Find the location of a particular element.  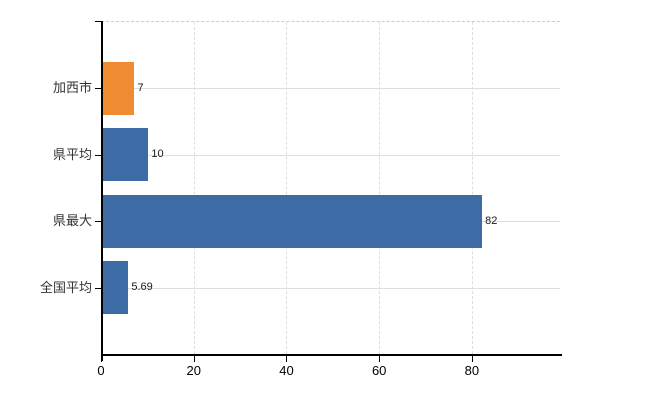

bar-value-label: 82 is located at coordinates (491, 220).